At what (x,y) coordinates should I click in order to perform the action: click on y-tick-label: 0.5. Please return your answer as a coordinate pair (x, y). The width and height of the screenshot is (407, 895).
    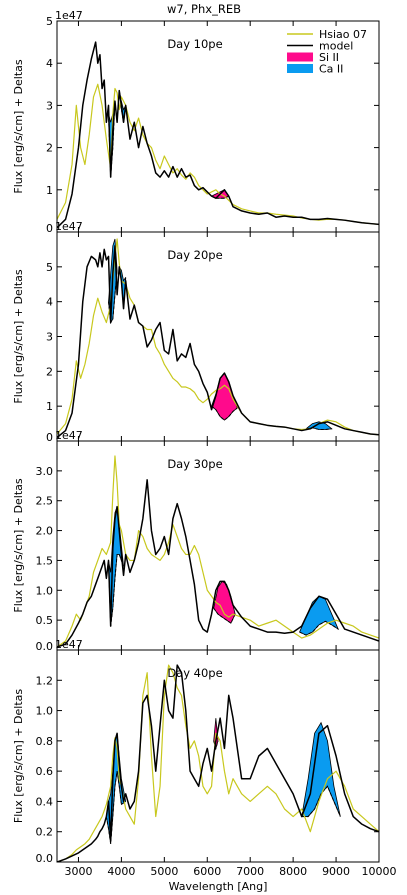
    Looking at the image, I should click on (45, 620).